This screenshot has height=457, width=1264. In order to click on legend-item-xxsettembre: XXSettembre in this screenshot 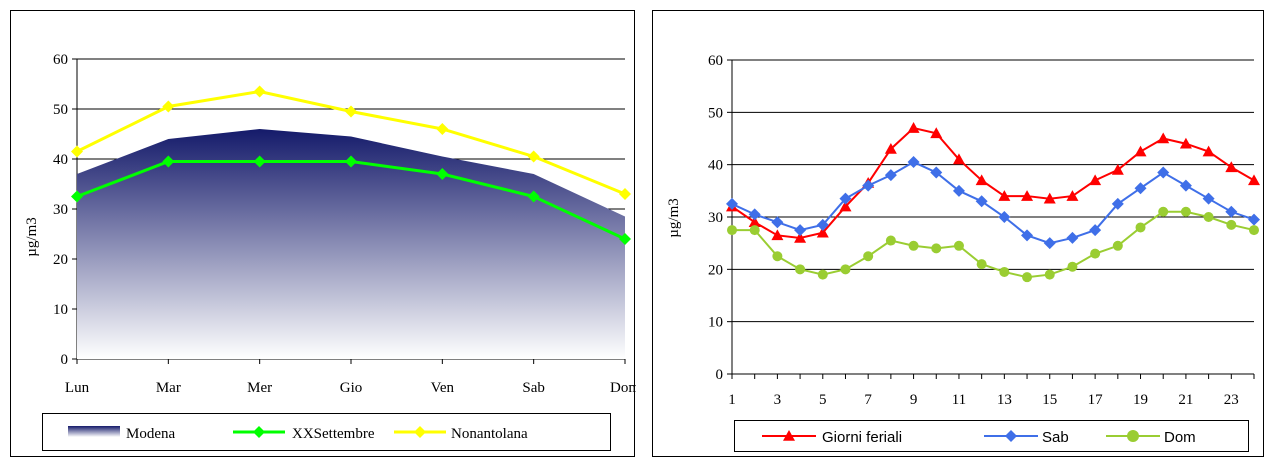, I will do `click(304, 434)`.